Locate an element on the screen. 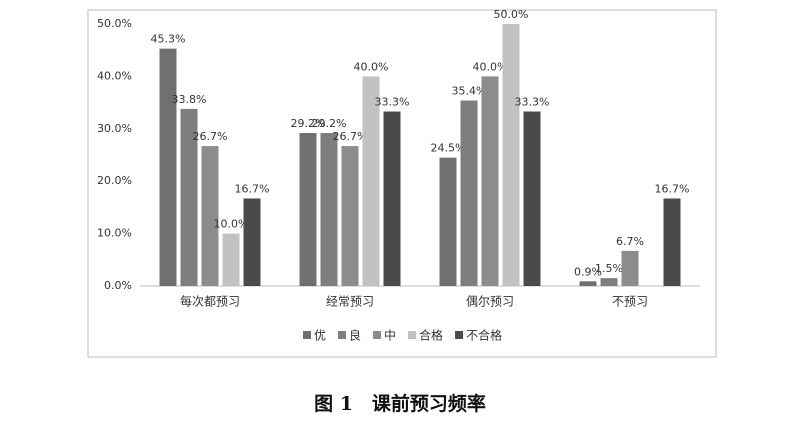 The height and width of the screenshot is (445, 798). x-tick-label: 经常预习 is located at coordinates (350, 302).